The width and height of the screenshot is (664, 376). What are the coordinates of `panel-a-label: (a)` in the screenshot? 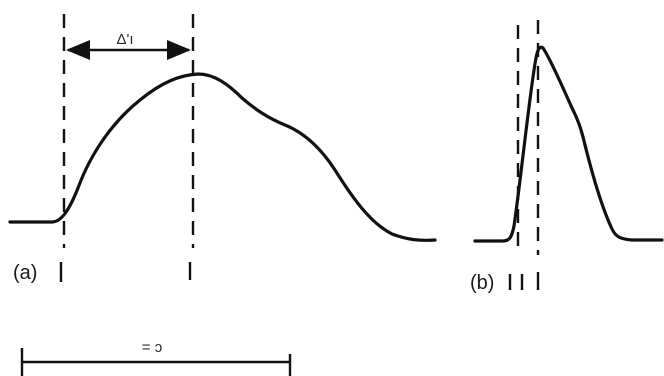 It's located at (25, 273).